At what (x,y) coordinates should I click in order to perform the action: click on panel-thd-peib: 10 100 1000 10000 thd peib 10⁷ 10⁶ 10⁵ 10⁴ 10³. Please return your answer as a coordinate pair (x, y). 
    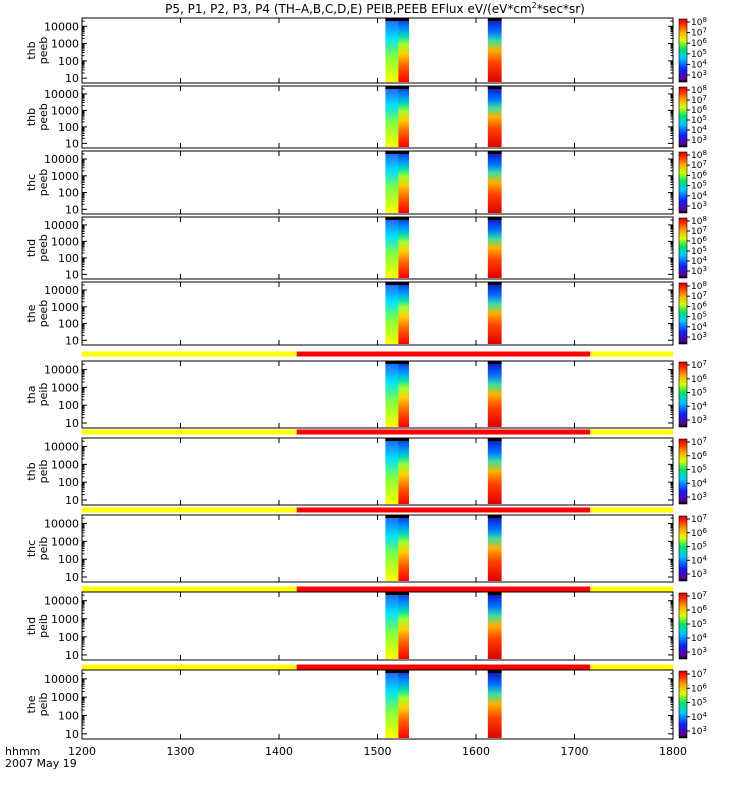
    Looking at the image, I should click on (366, 626).